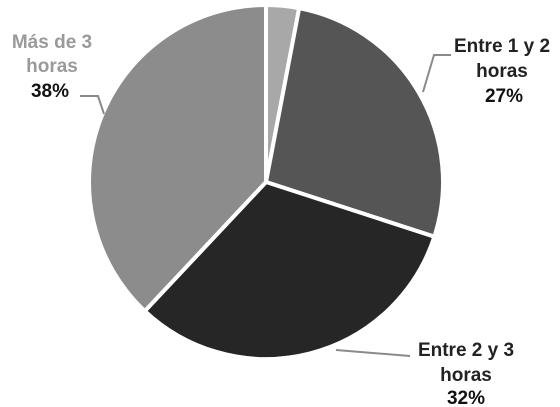 This screenshot has height=407, width=560. What do you see at coordinates (504, 96) in the screenshot?
I see `value-label-slice-2: 27%` at bounding box center [504, 96].